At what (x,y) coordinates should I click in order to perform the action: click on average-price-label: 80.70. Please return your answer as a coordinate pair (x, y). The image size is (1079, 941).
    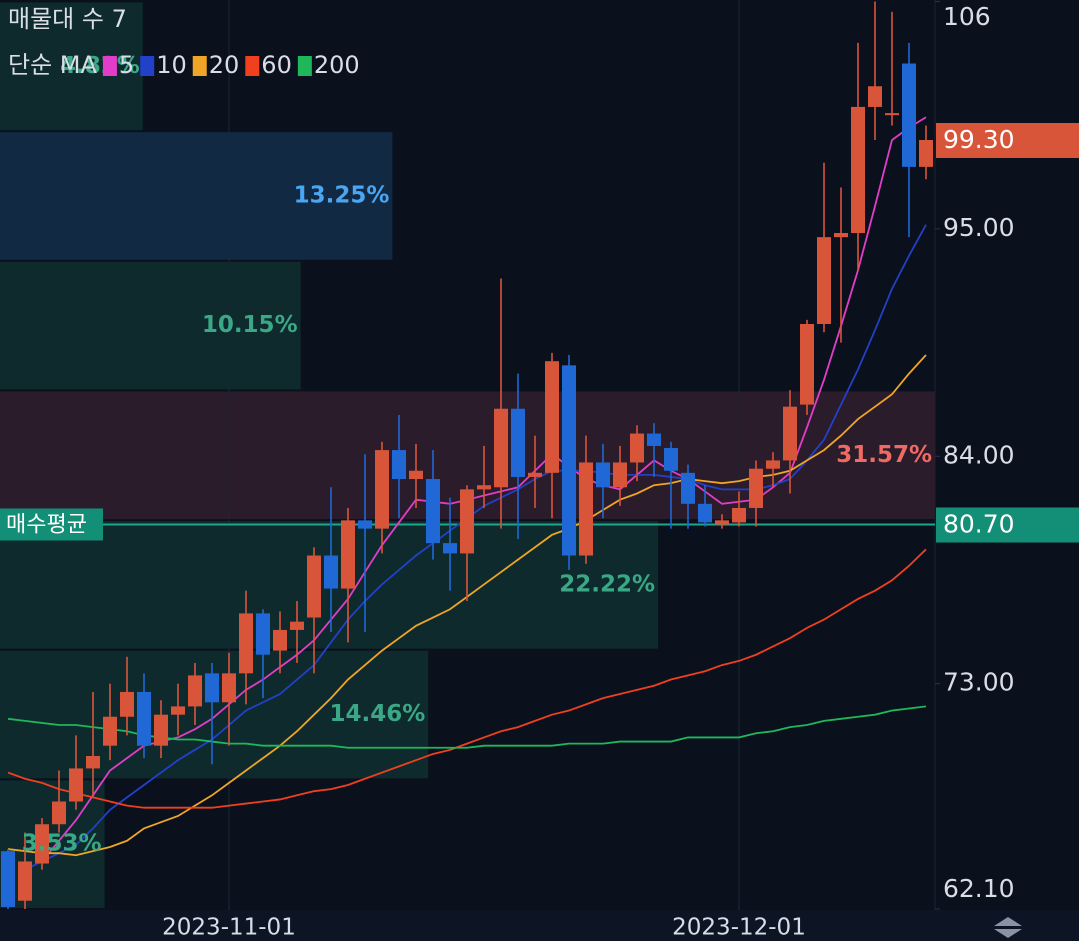
    Looking at the image, I should click on (979, 524).